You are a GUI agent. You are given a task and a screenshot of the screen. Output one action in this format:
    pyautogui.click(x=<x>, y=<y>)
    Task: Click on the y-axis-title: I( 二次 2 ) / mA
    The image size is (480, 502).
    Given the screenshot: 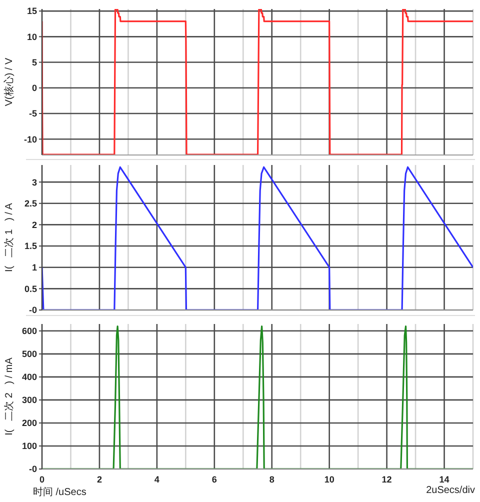 What is the action you would take?
    pyautogui.click(x=9, y=396)
    